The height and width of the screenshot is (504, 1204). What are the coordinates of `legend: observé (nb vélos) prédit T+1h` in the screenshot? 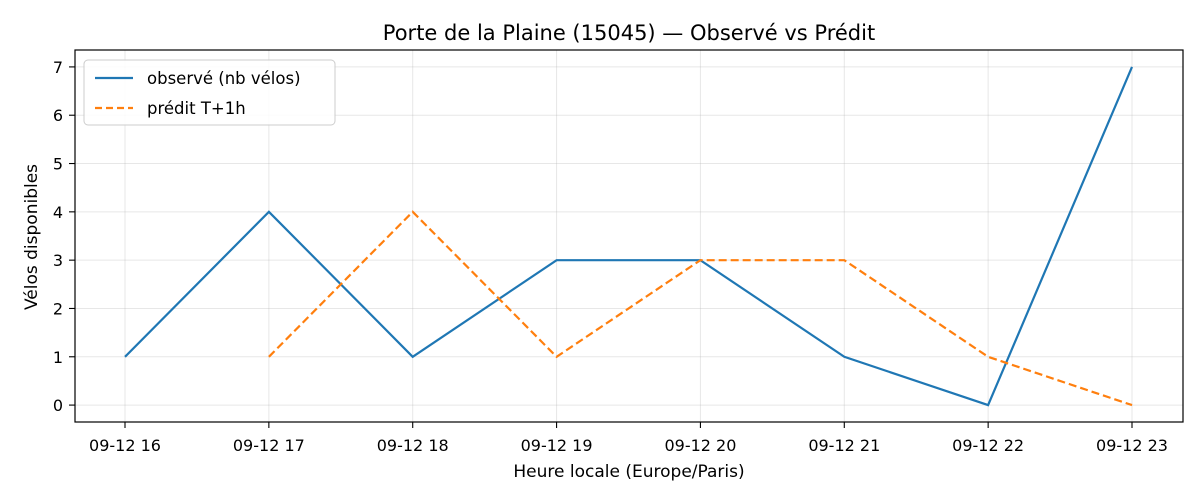 It's located at (209, 92).